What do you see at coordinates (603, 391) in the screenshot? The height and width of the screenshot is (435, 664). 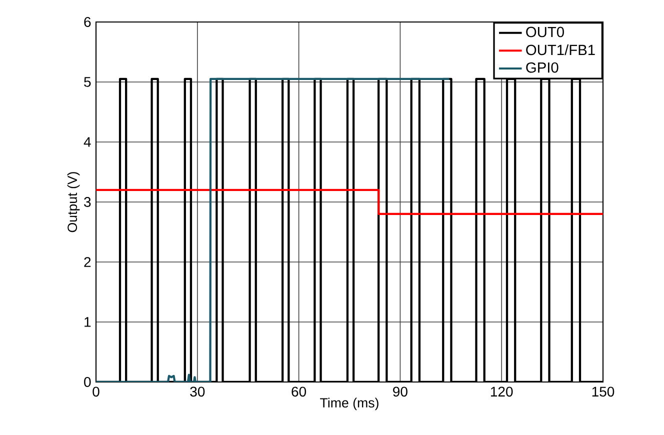 I see `x-tick-label: 150` at bounding box center [603, 391].